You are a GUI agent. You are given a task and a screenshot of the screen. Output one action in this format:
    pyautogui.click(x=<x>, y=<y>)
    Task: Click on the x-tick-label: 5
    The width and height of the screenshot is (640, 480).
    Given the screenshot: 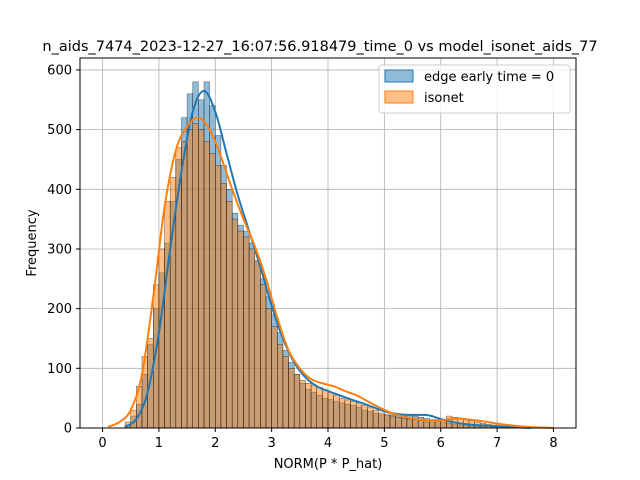 What is the action you would take?
    pyautogui.click(x=384, y=443)
    